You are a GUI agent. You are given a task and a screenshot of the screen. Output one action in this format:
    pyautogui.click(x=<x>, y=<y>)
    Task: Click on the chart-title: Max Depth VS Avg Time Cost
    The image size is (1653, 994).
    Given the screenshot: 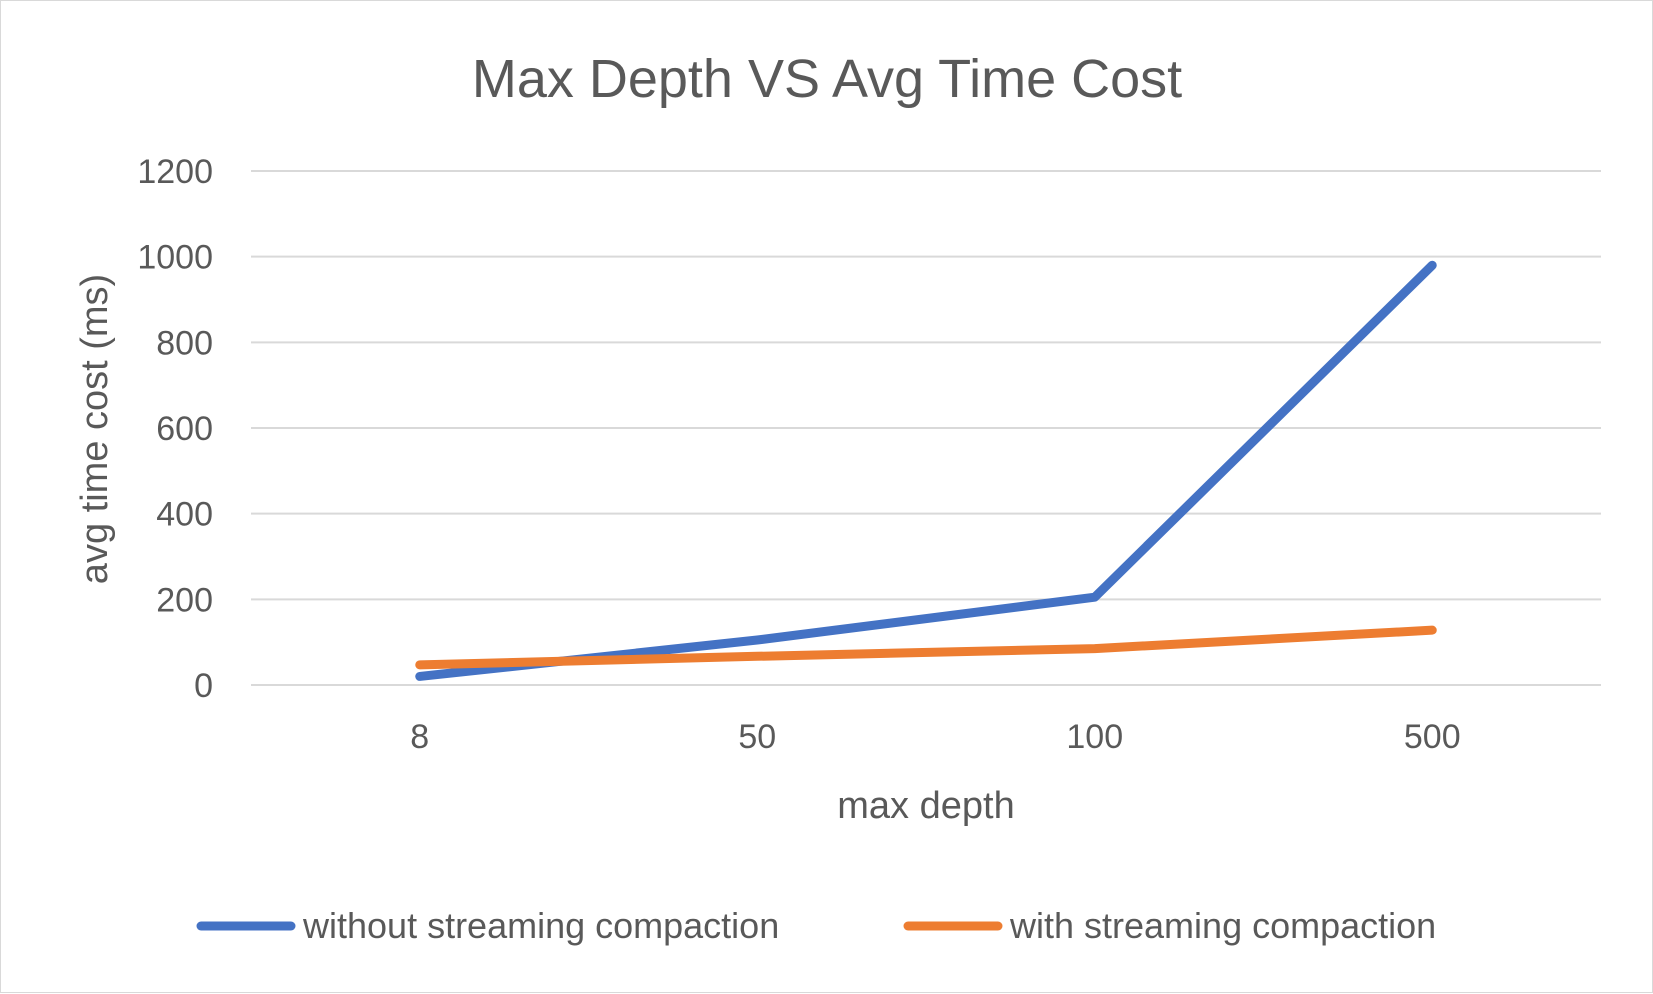 What is the action you would take?
    pyautogui.click(x=827, y=79)
    